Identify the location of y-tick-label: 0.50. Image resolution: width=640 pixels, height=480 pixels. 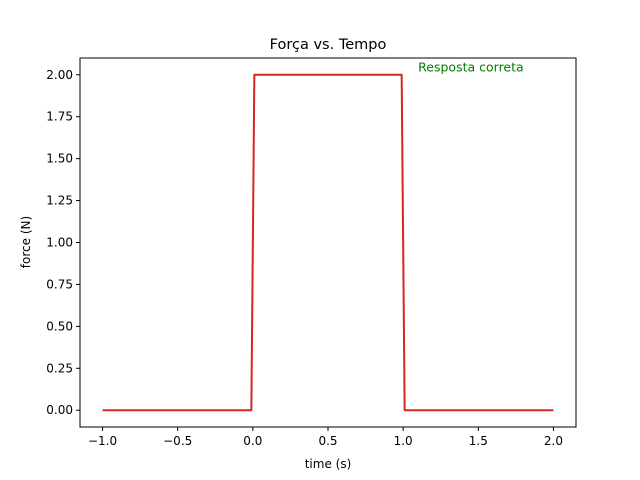
(59, 326).